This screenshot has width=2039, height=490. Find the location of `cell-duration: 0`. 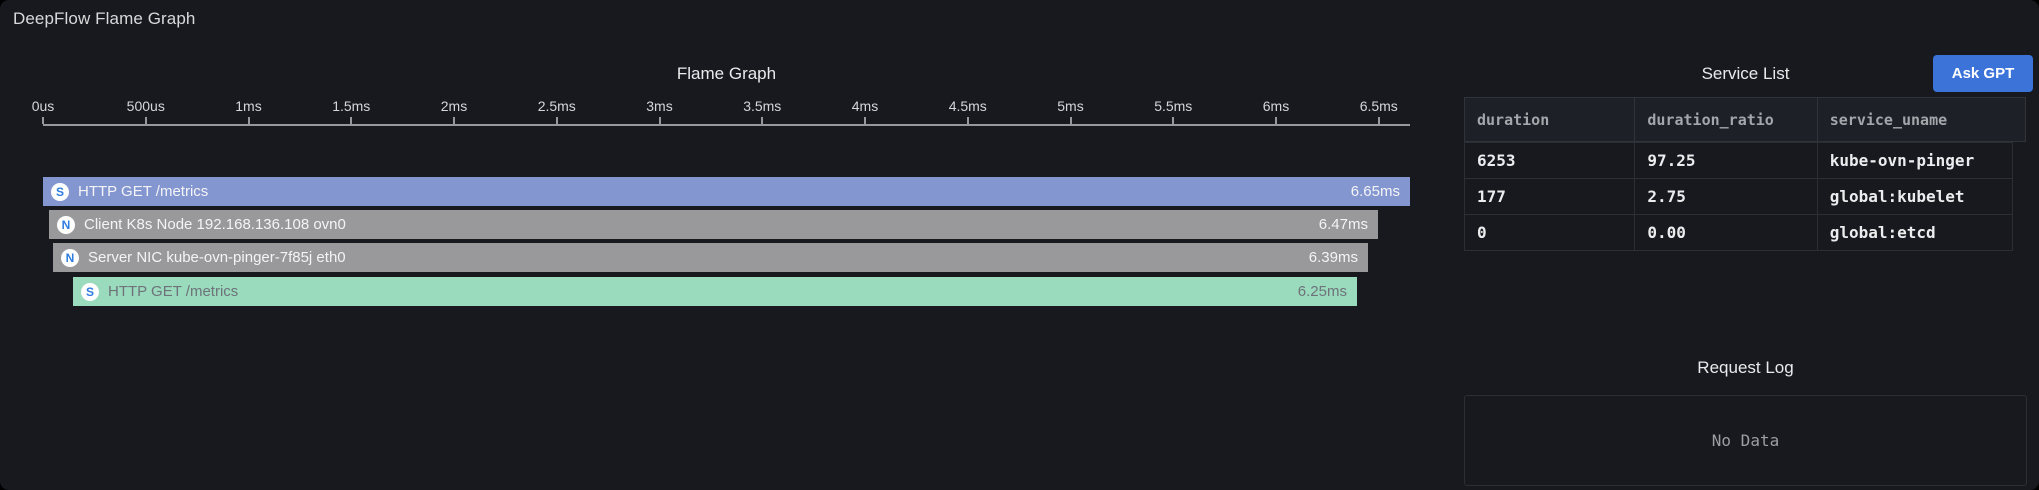

cell-duration: 0 is located at coordinates (1550, 232).